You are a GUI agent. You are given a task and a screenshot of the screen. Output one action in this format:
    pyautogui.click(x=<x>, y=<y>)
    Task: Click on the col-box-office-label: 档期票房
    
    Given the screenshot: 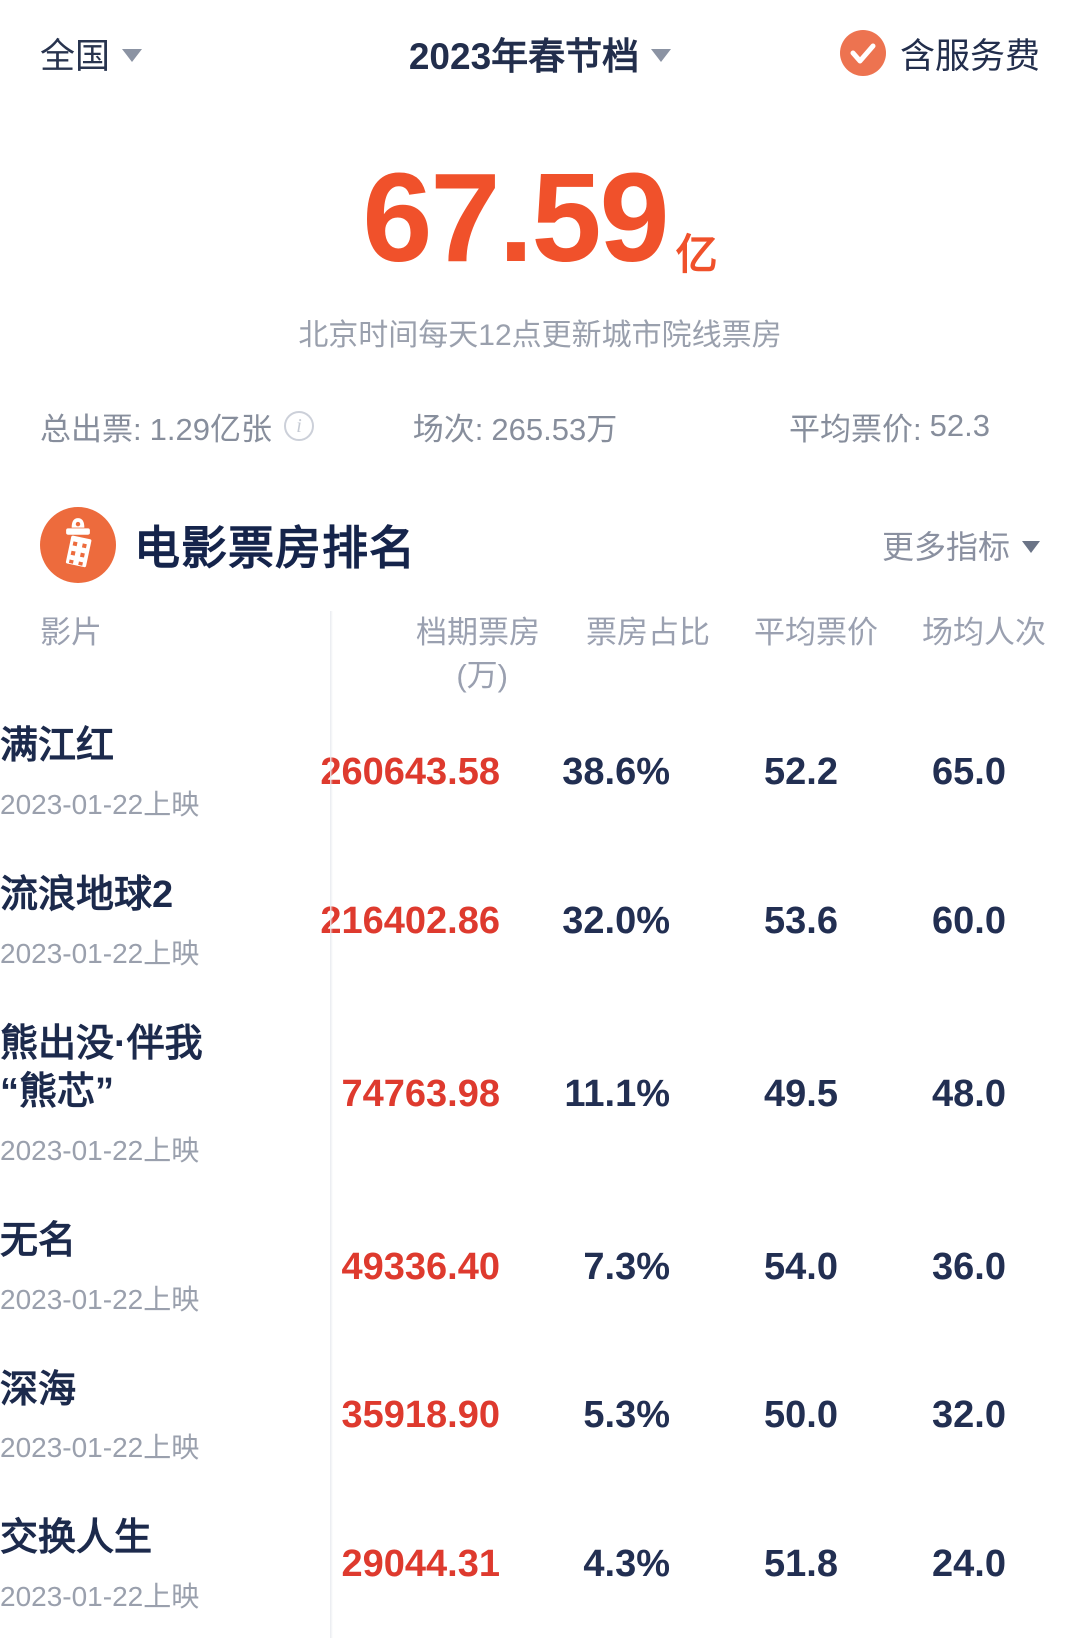 What is the action you would take?
    pyautogui.click(x=478, y=632)
    